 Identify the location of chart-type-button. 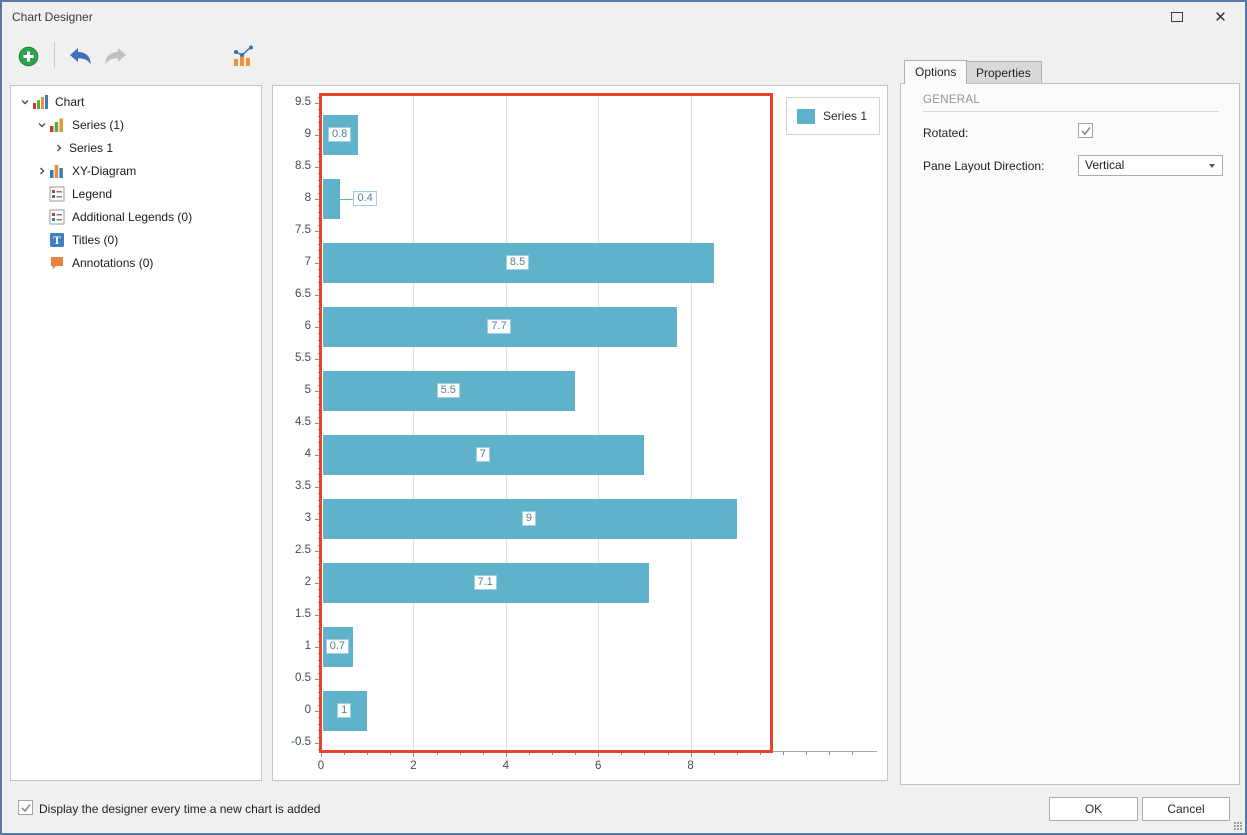
(243, 56).